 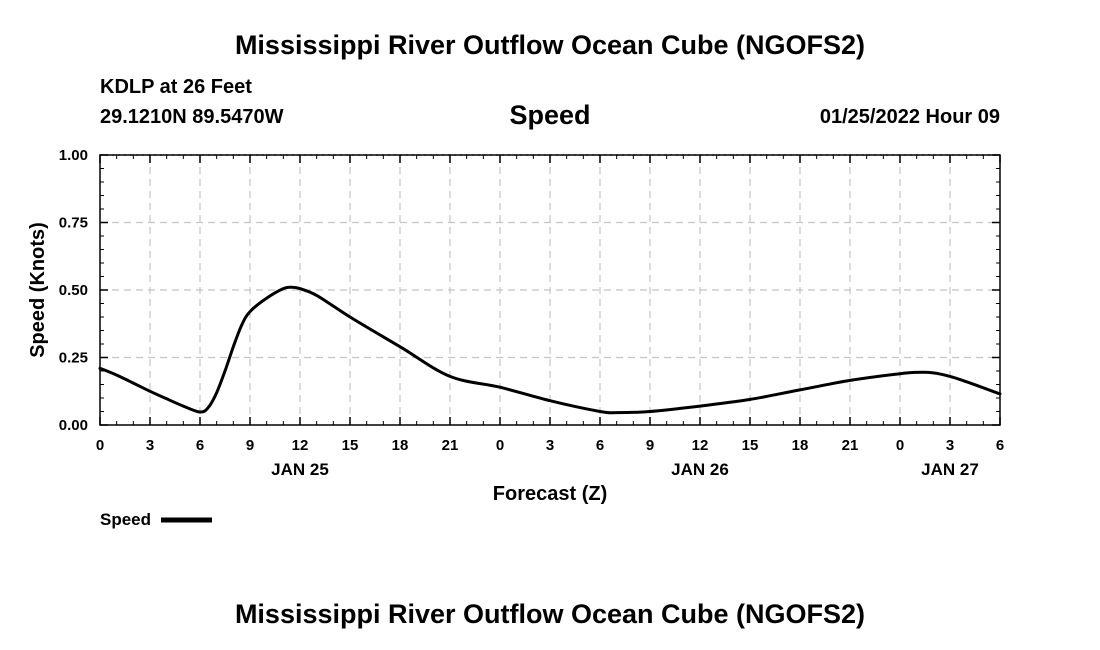 I want to click on y-tick-label: 0.50, so click(x=73, y=290).